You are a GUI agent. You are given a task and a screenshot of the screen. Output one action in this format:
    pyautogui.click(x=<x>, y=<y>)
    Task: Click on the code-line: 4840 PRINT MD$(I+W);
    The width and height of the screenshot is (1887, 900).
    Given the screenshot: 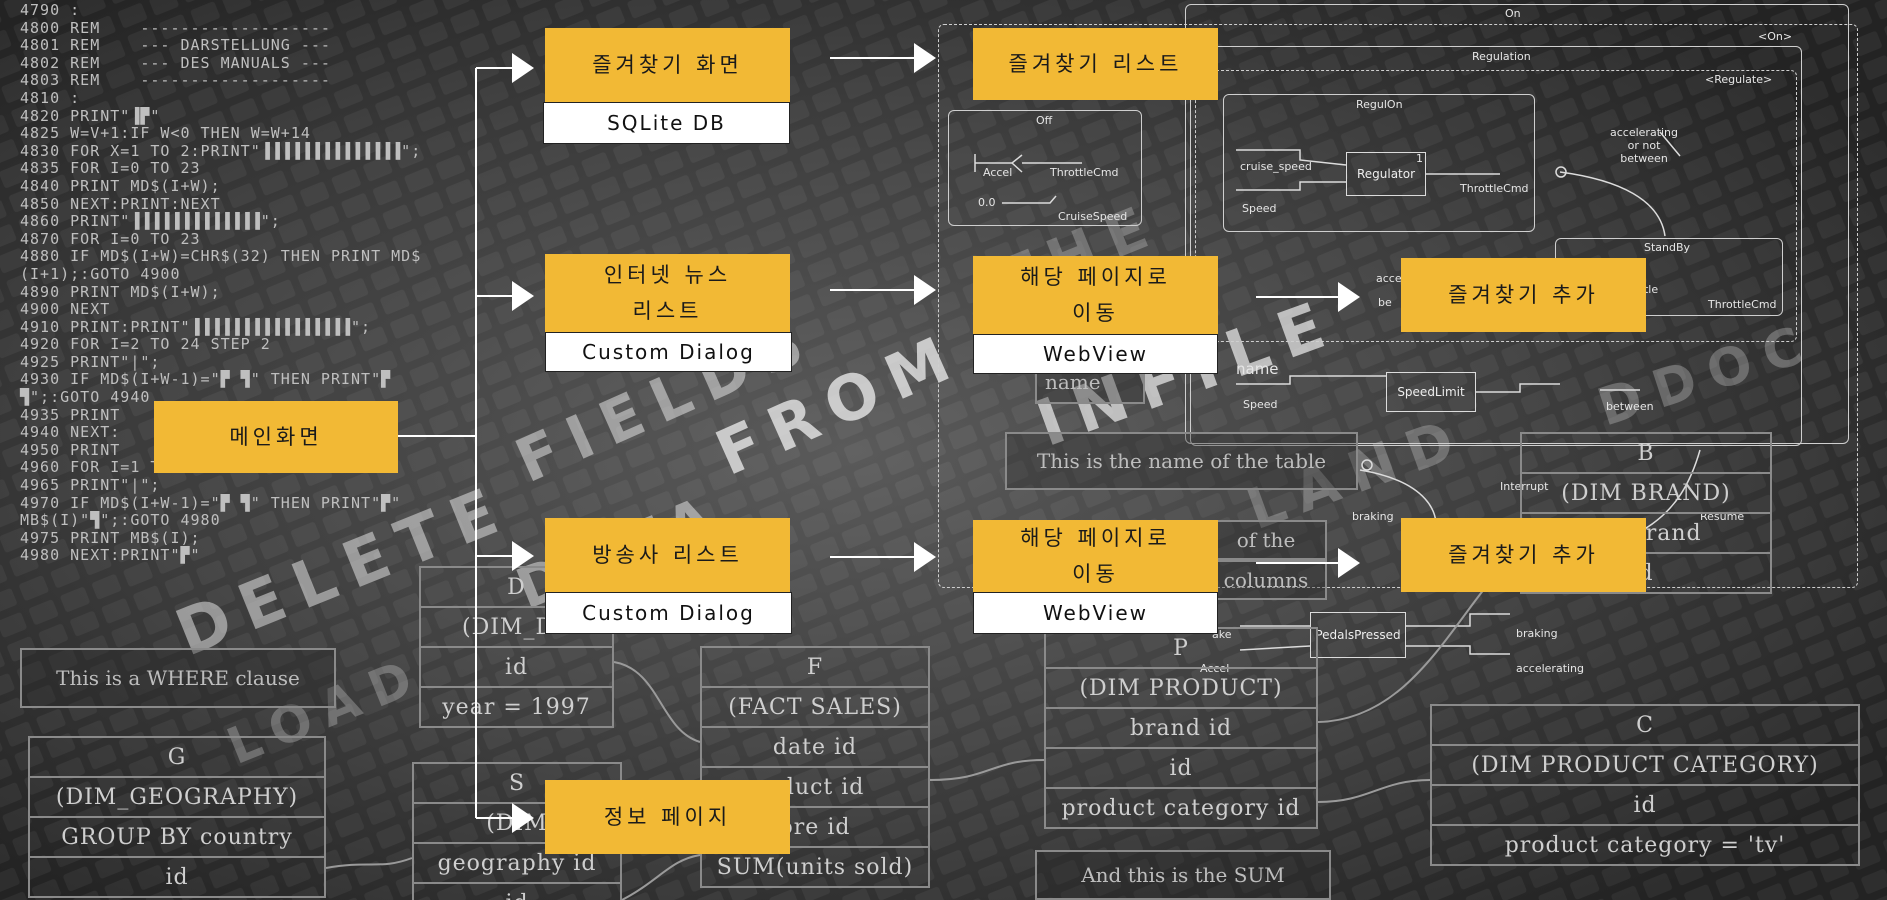 What is the action you would take?
    pyautogui.click(x=120, y=185)
    